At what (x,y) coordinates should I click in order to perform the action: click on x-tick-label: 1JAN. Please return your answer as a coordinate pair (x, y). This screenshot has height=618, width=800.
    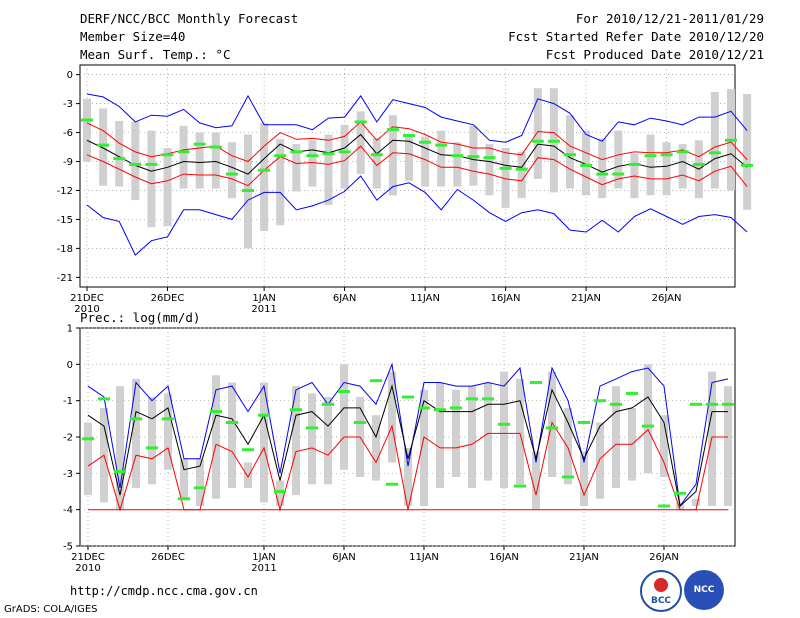
    Looking at the image, I should click on (263, 298).